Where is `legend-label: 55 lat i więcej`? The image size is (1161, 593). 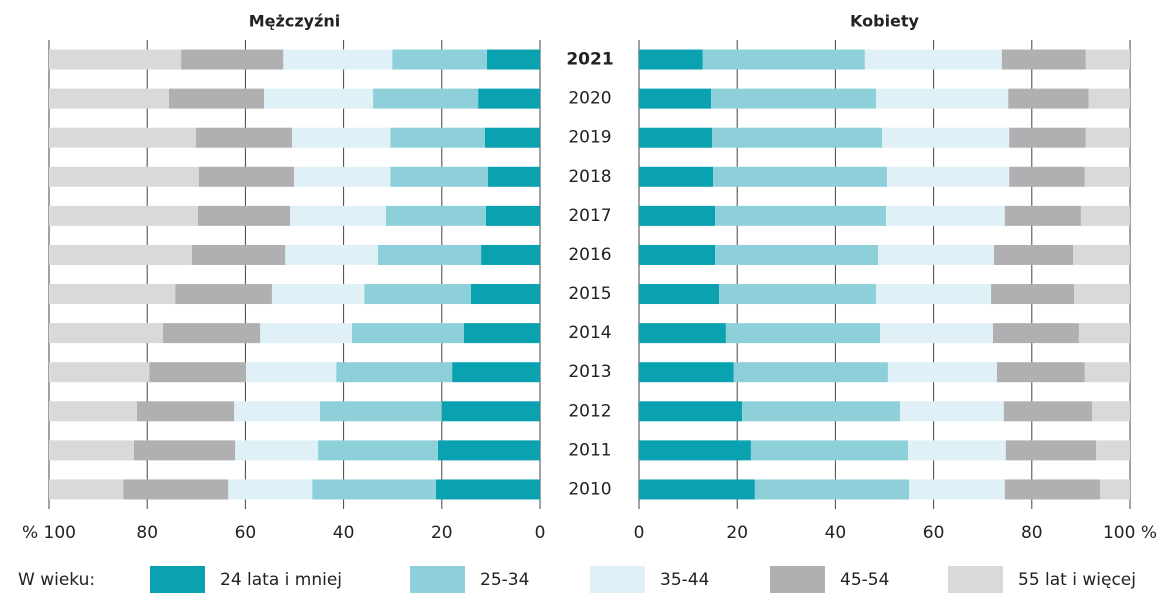 legend-label: 55 lat i więcej is located at coordinates (1077, 580).